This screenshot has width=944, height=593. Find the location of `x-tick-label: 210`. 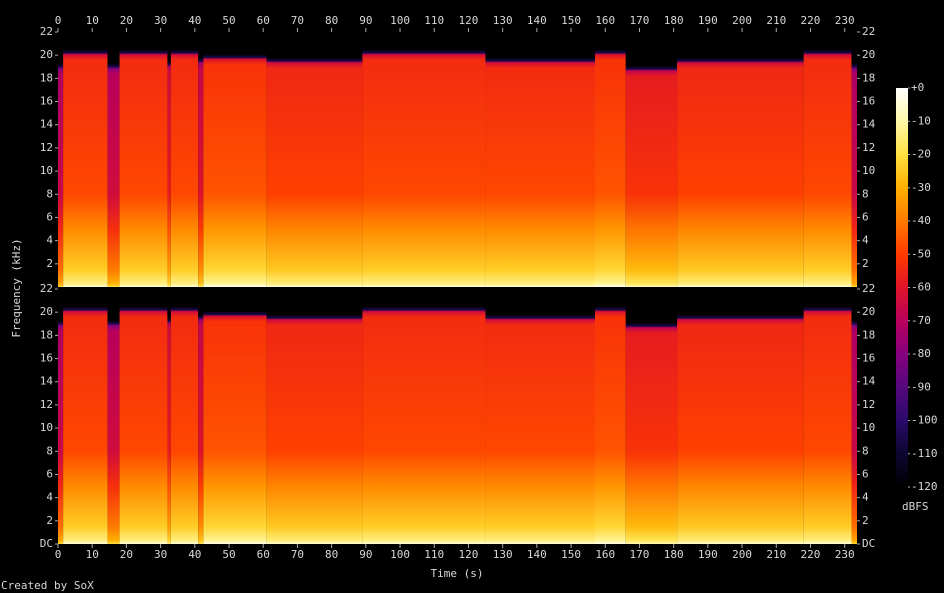

x-tick-label: 210 is located at coordinates (776, 554).